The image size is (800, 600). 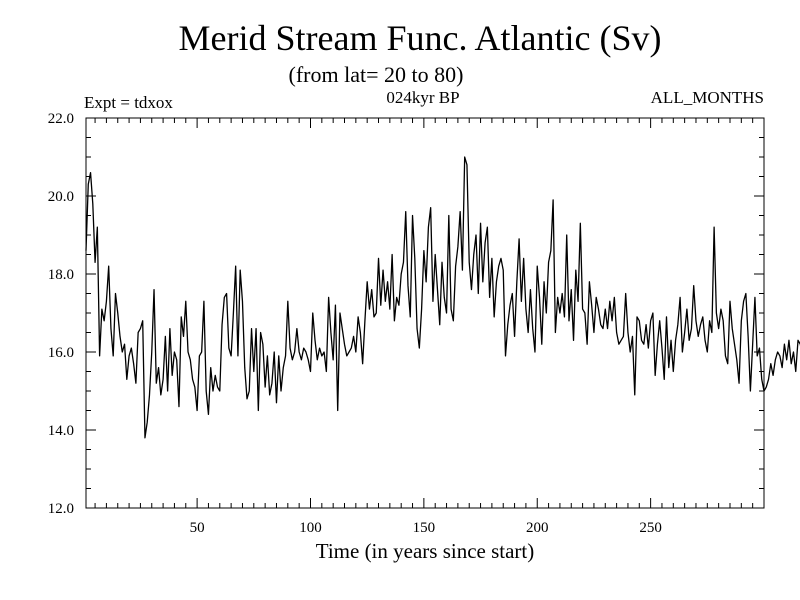 I want to click on x-tick-label: 150, so click(x=424, y=528).